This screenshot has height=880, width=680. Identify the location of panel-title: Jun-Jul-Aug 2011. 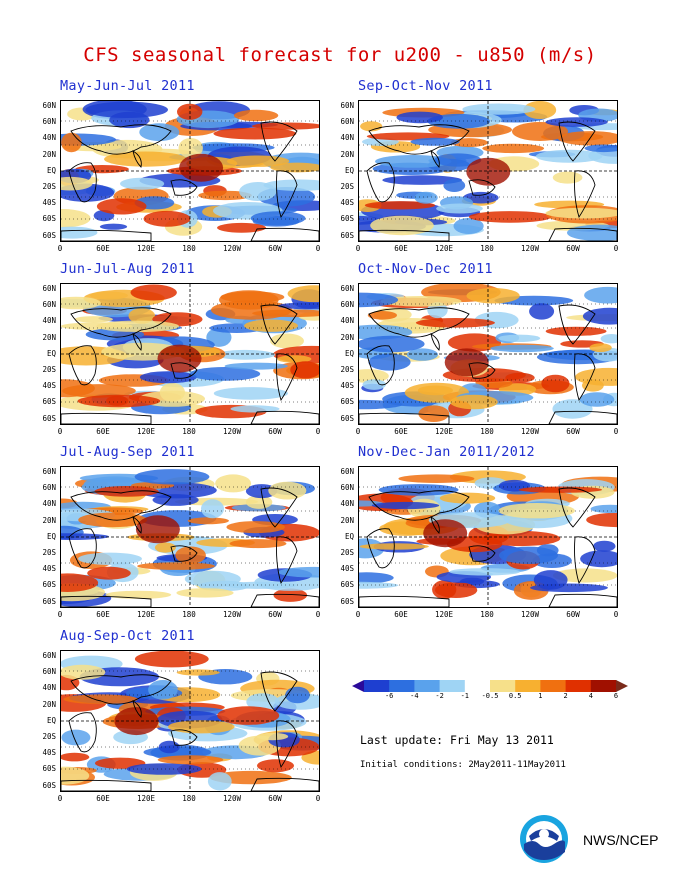
(127, 269).